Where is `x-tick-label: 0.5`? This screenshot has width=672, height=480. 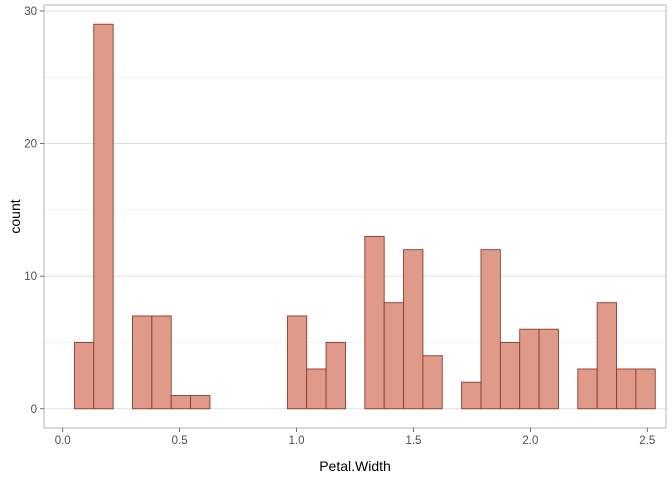
x-tick-label: 0.5 is located at coordinates (180, 441).